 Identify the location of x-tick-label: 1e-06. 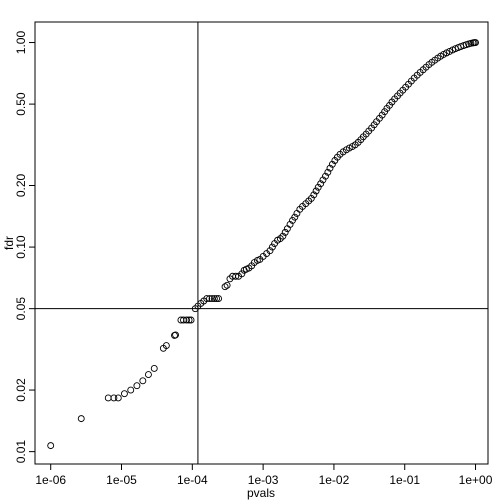
(50, 480).